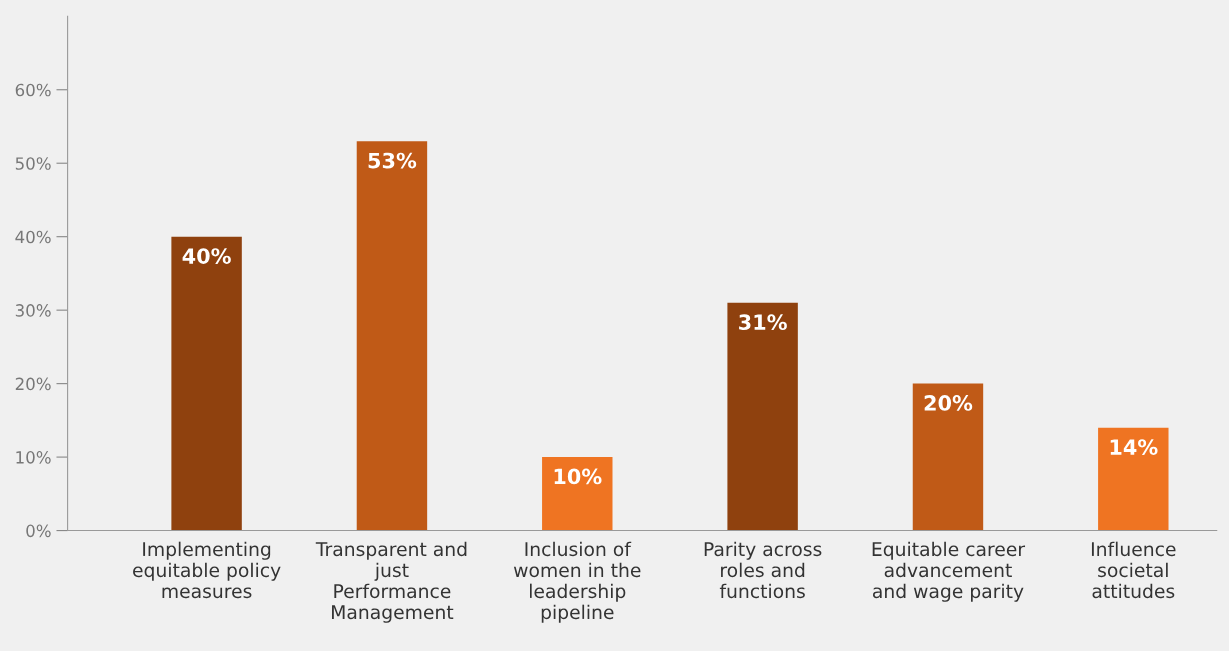 The image size is (1229, 651). What do you see at coordinates (1134, 447) in the screenshot?
I see `data-label: 14%` at bounding box center [1134, 447].